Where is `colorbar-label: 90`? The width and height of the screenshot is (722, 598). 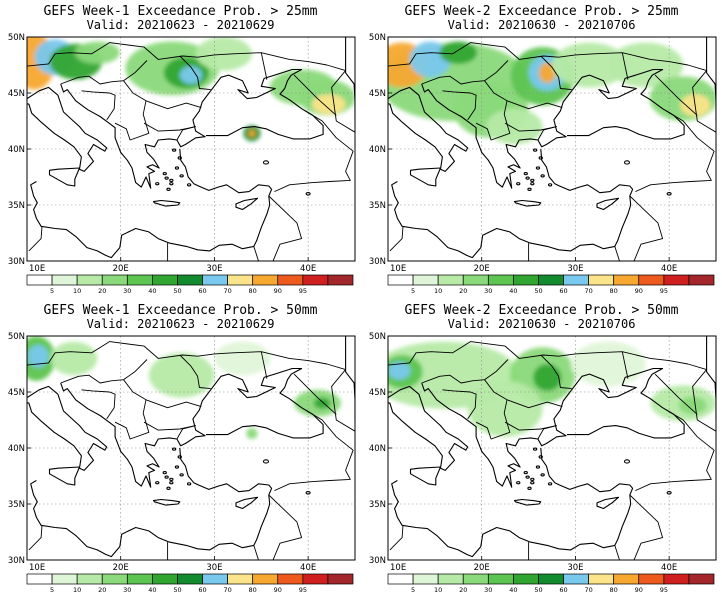
colorbar-label: 90 is located at coordinates (278, 291).